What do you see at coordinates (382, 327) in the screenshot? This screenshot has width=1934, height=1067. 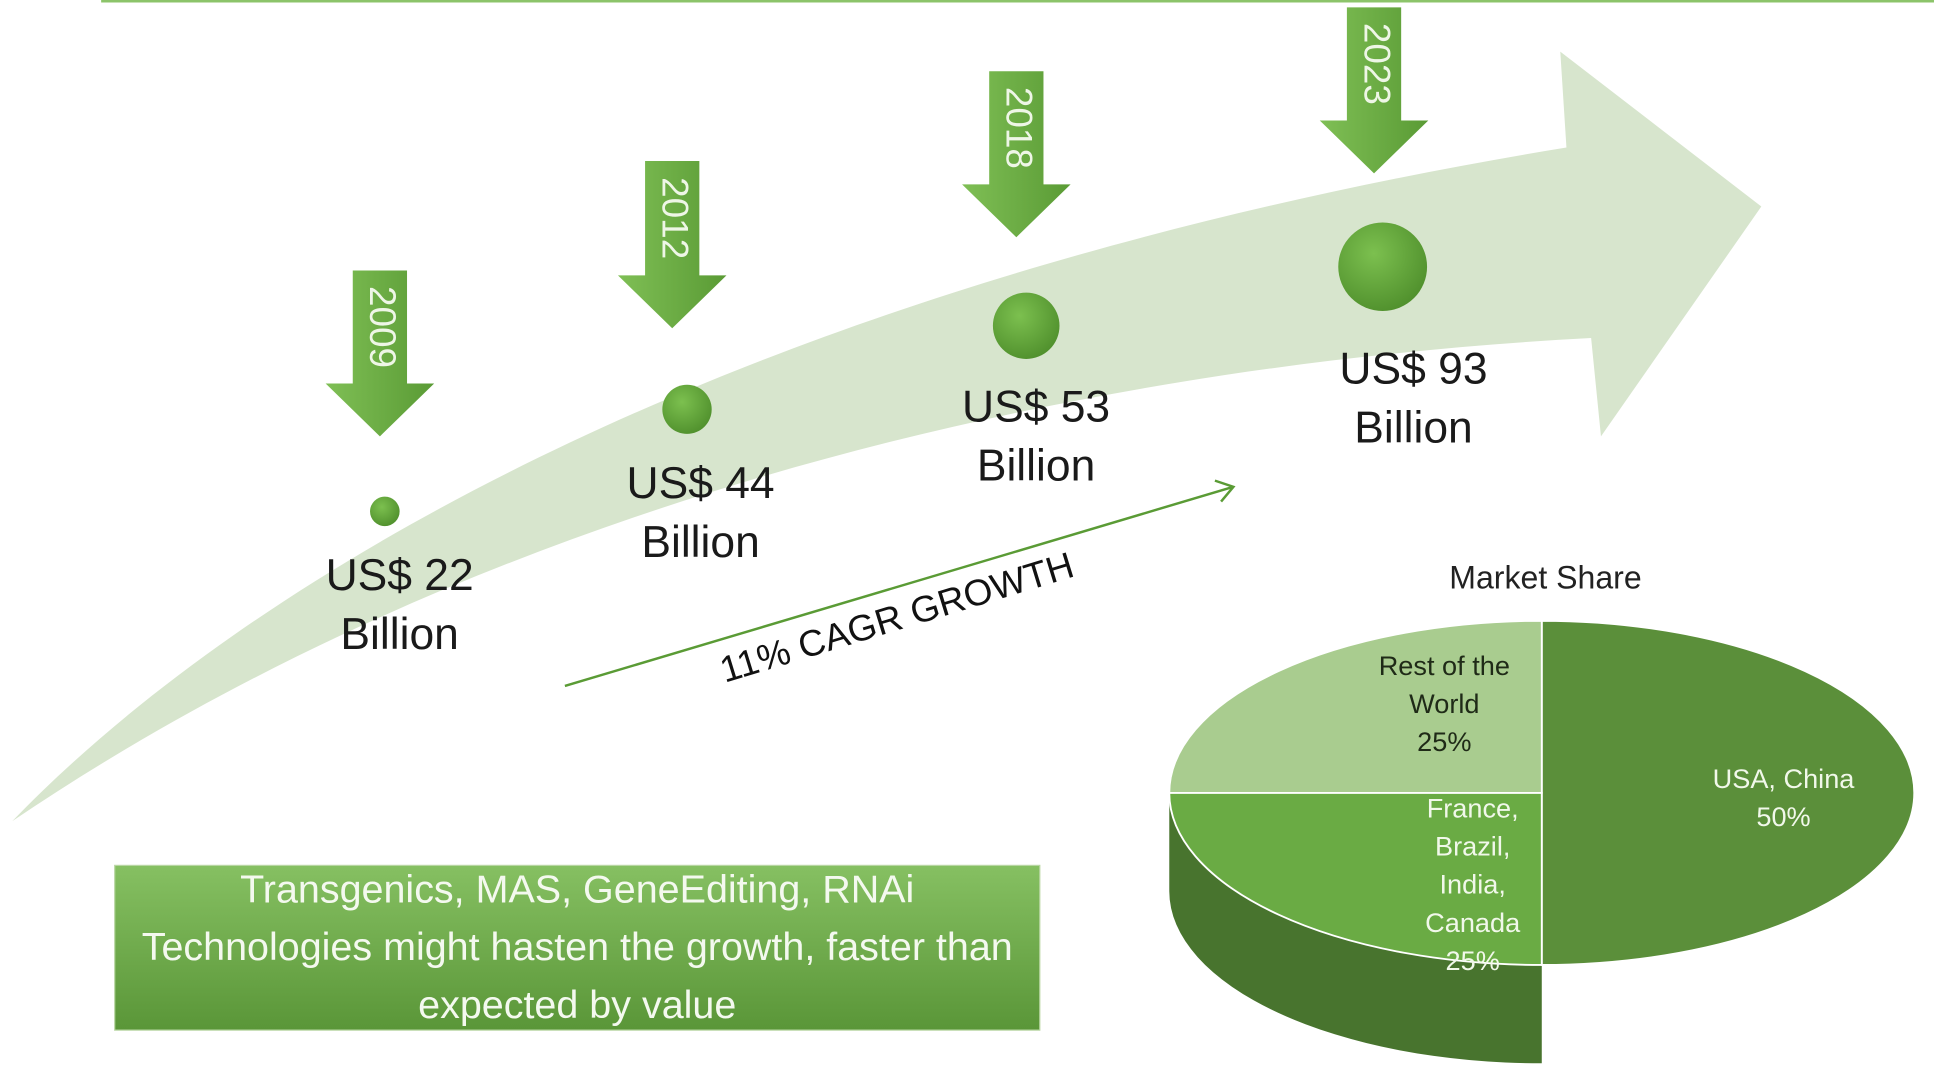 I see `year-label: 2009` at bounding box center [382, 327].